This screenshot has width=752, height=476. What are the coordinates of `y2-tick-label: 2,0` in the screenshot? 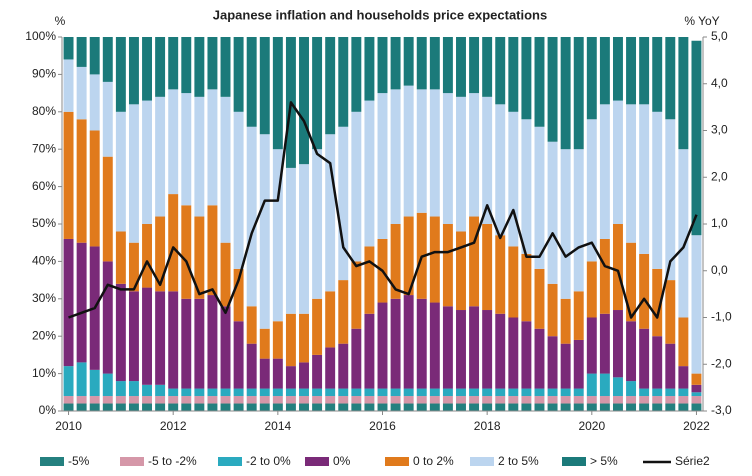 It's located at (719, 176).